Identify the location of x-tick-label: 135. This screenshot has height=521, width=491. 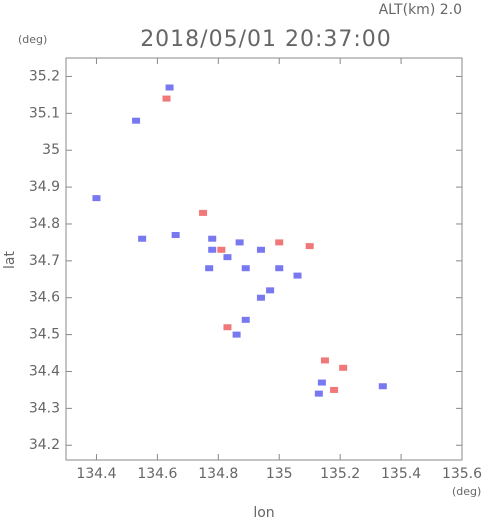
(279, 474).